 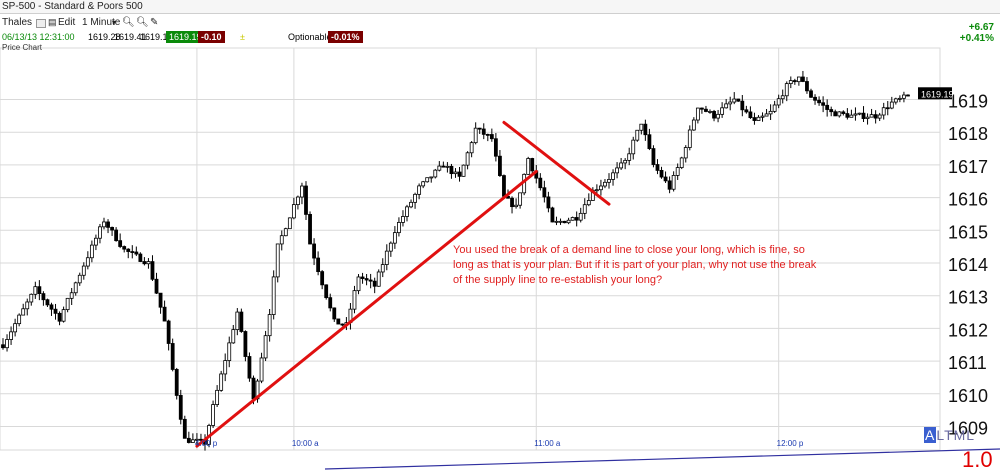 I want to click on alert-icon: ±, so click(x=242, y=37).